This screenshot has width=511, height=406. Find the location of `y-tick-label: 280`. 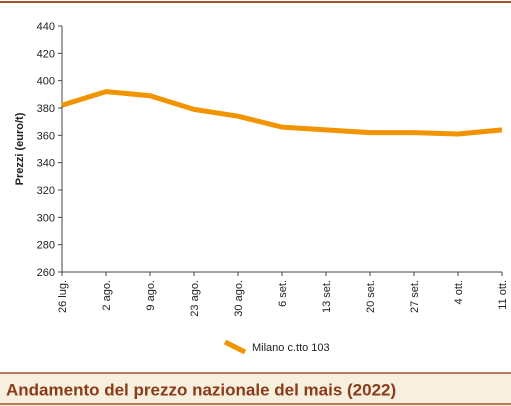

y-tick-label: 280 is located at coordinates (46, 246).